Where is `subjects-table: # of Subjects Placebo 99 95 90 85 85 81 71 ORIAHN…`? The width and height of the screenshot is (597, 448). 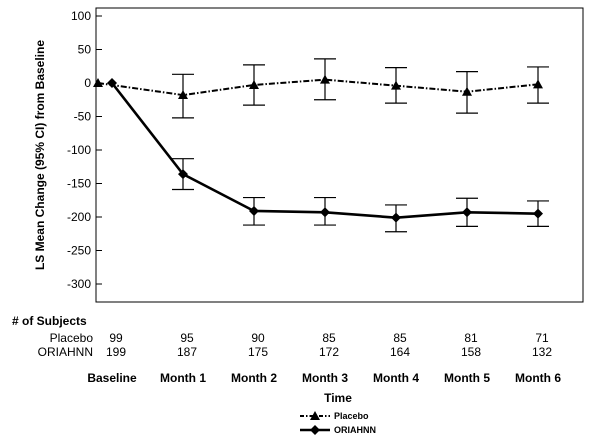 subjects-table: # of Subjects Placebo 99 95 90 85 85 81 71 ORIAHN… is located at coordinates (282, 336).